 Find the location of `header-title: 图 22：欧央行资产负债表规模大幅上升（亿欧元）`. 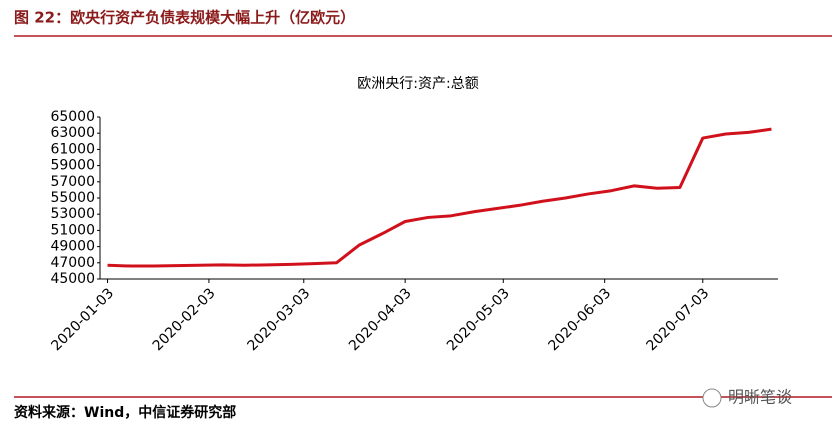

header-title: 图 22：欧央行资产负债表规模大幅上升（亿欧元） is located at coordinates (184, 18).